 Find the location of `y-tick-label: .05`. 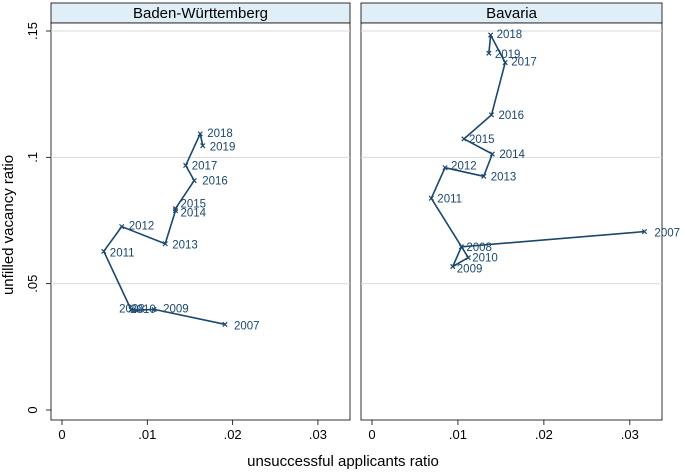

y-tick-label: .05 is located at coordinates (32, 284).